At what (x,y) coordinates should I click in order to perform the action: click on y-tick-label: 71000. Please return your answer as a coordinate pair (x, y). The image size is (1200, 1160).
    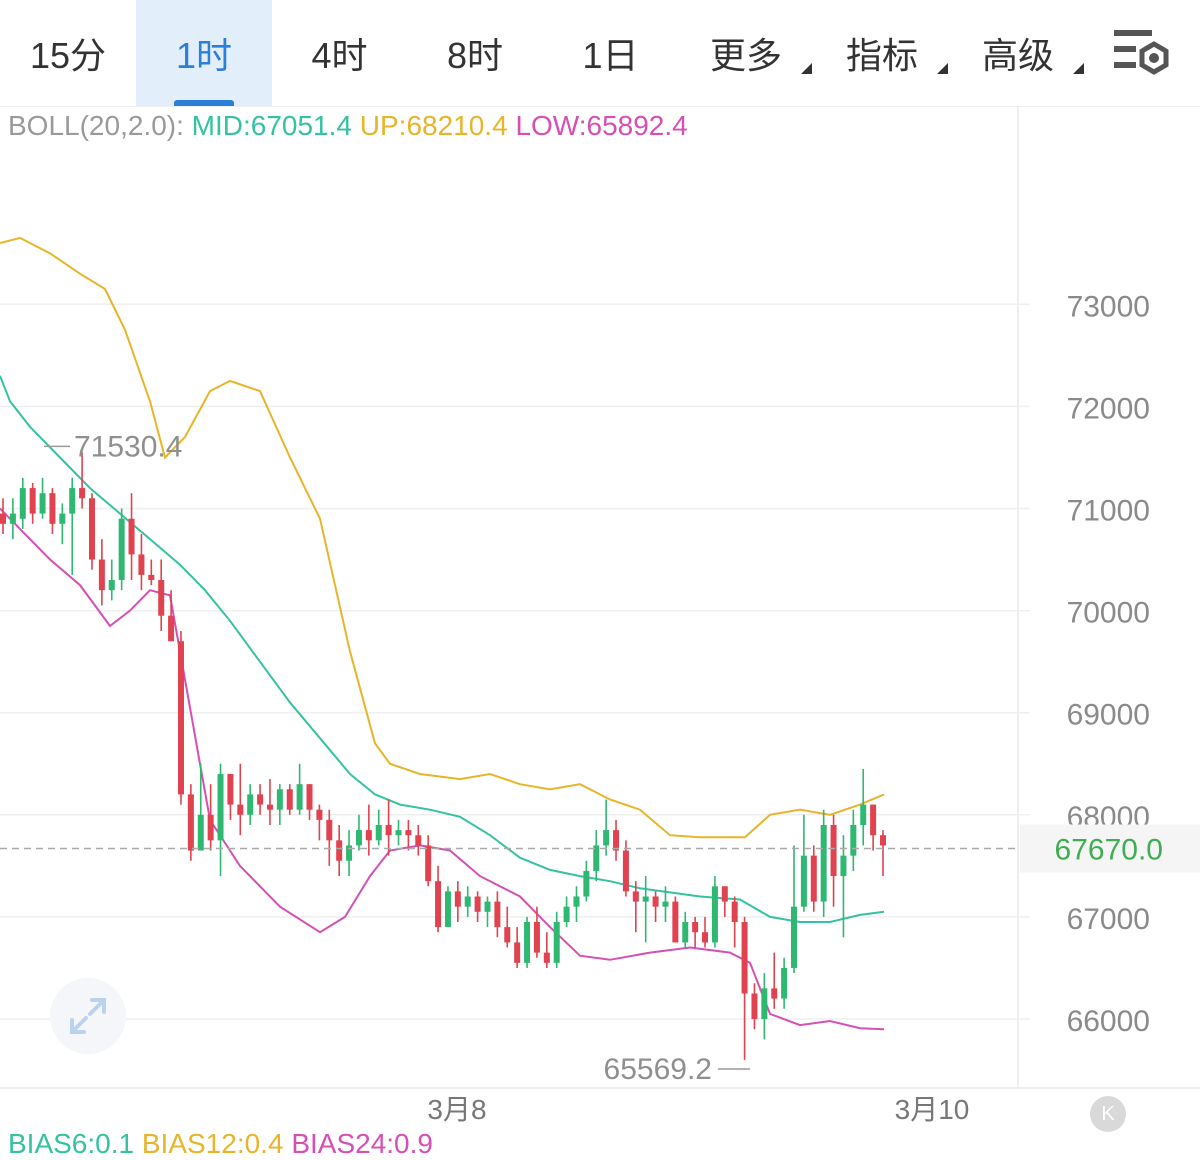
    Looking at the image, I should click on (1108, 511).